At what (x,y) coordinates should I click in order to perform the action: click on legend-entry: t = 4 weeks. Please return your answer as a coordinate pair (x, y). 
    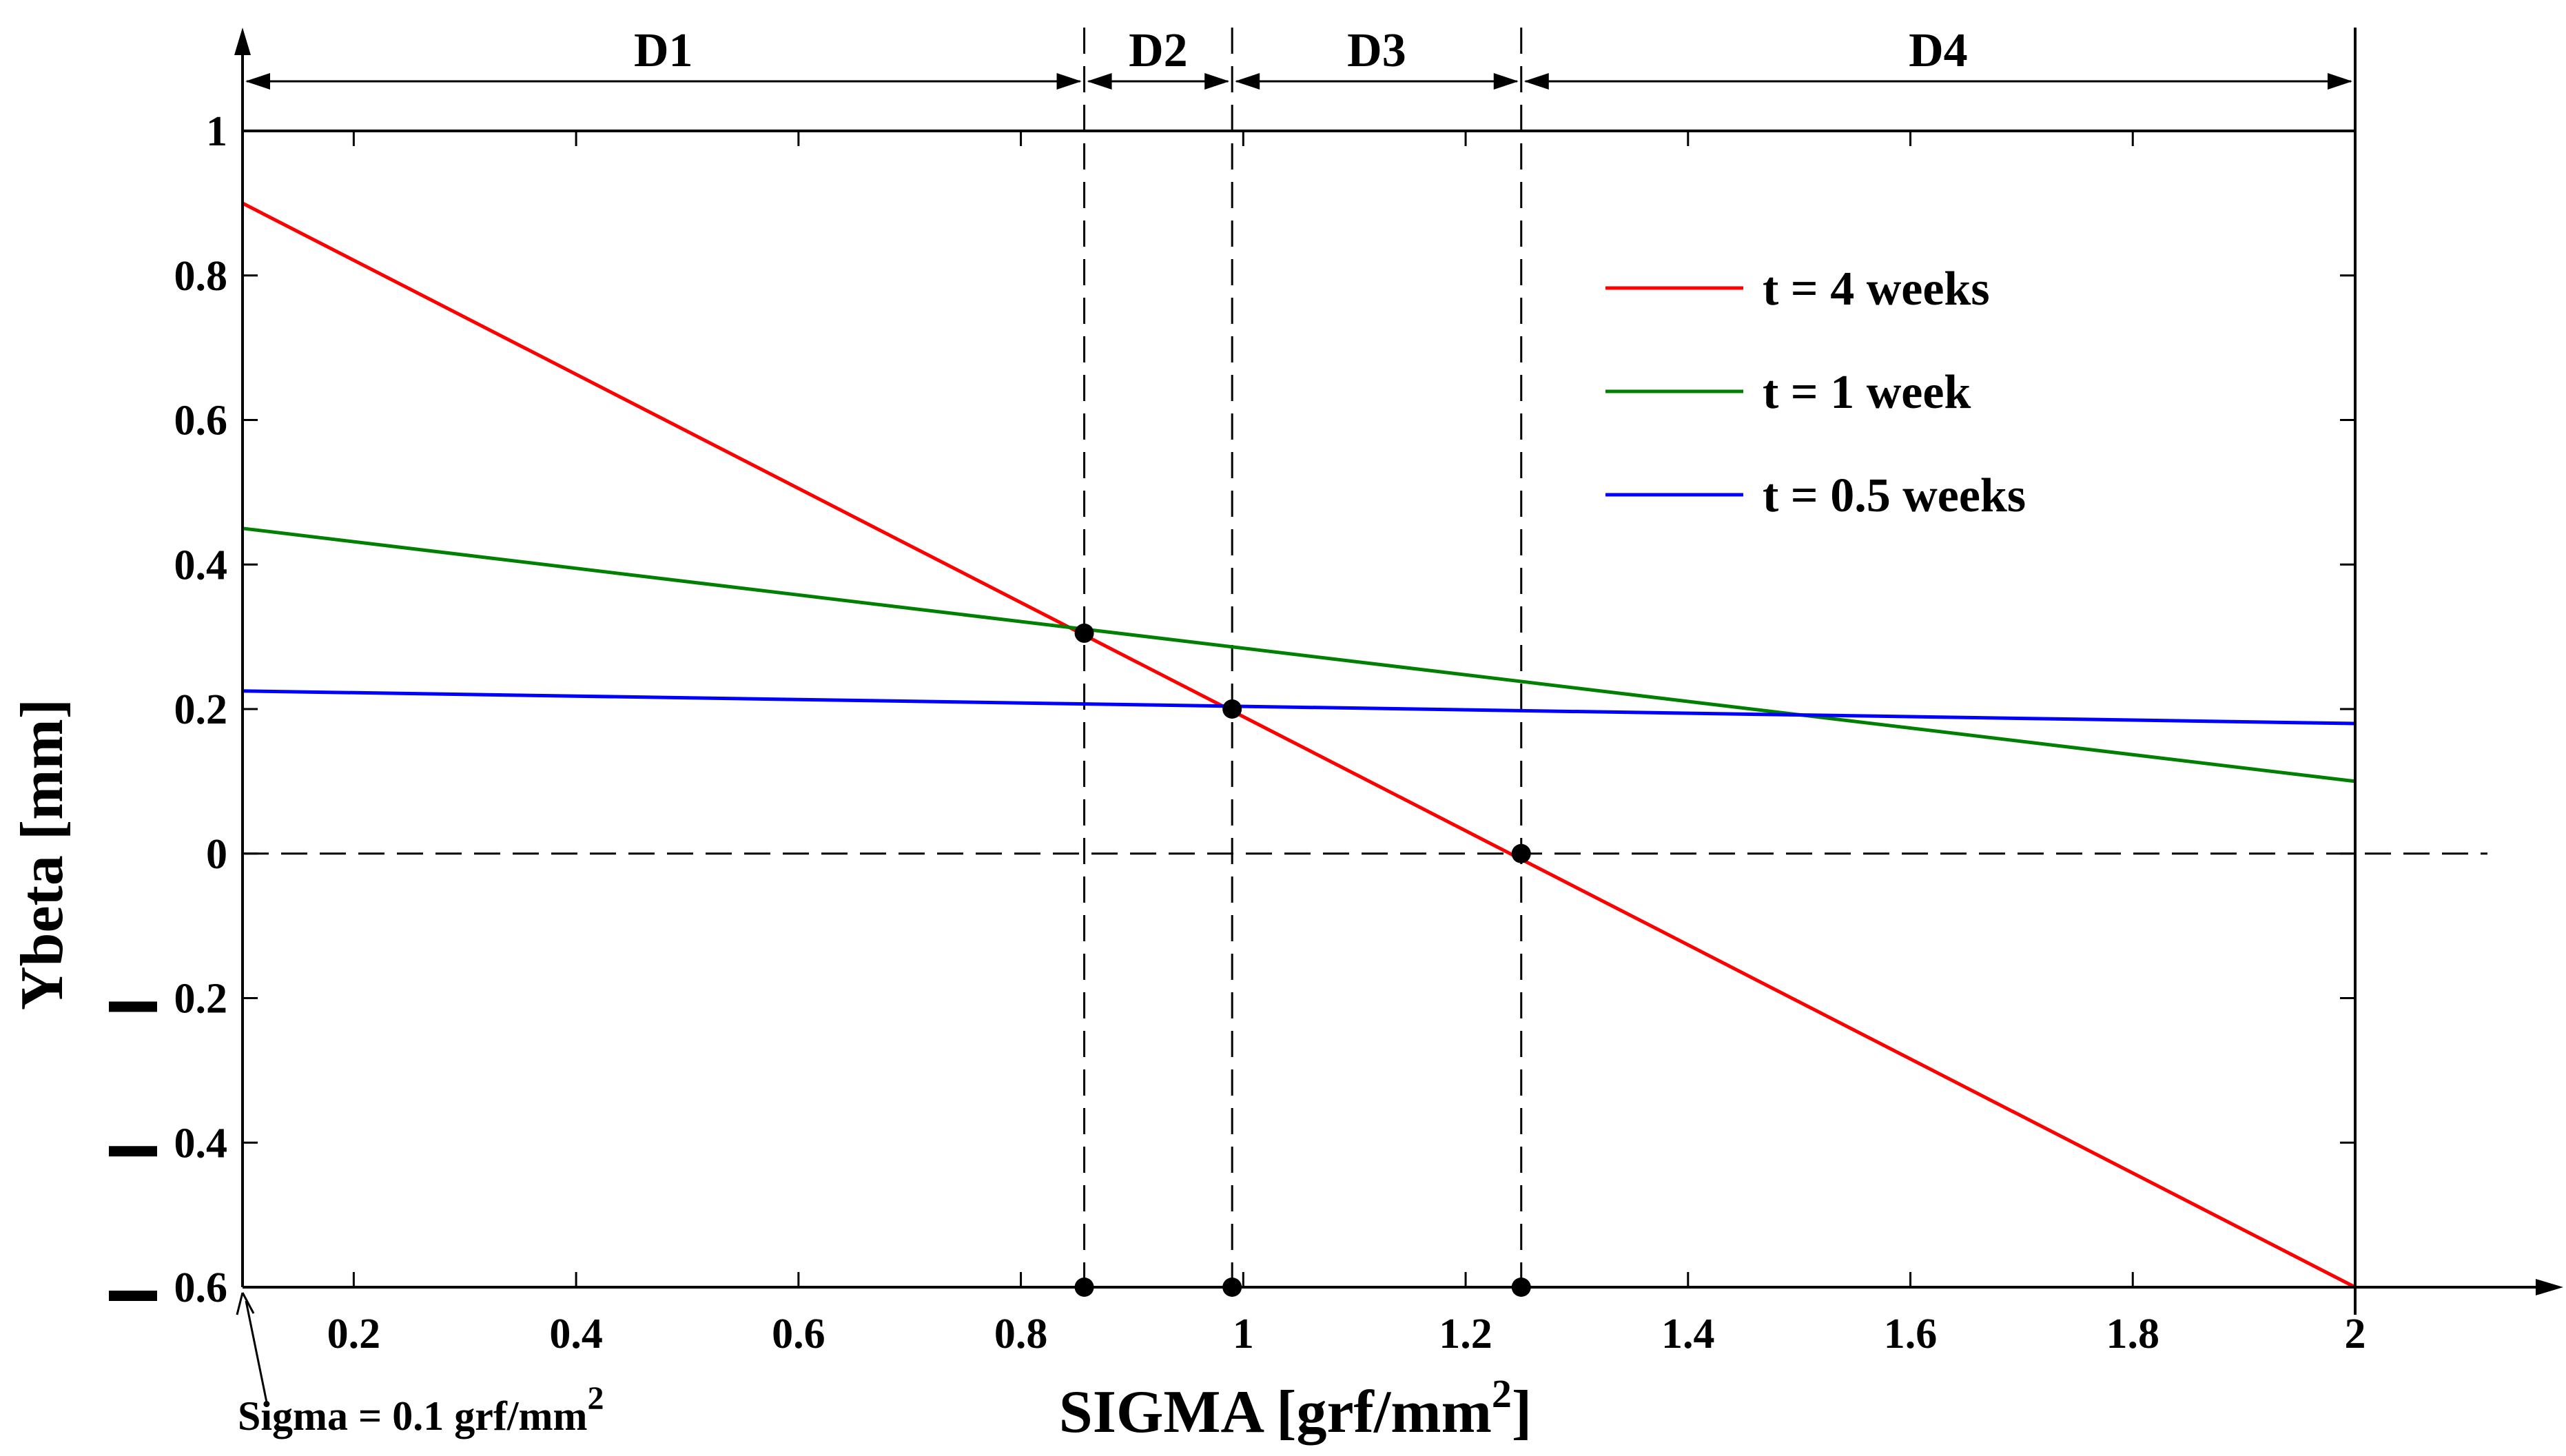
    Looking at the image, I should click on (1876, 289).